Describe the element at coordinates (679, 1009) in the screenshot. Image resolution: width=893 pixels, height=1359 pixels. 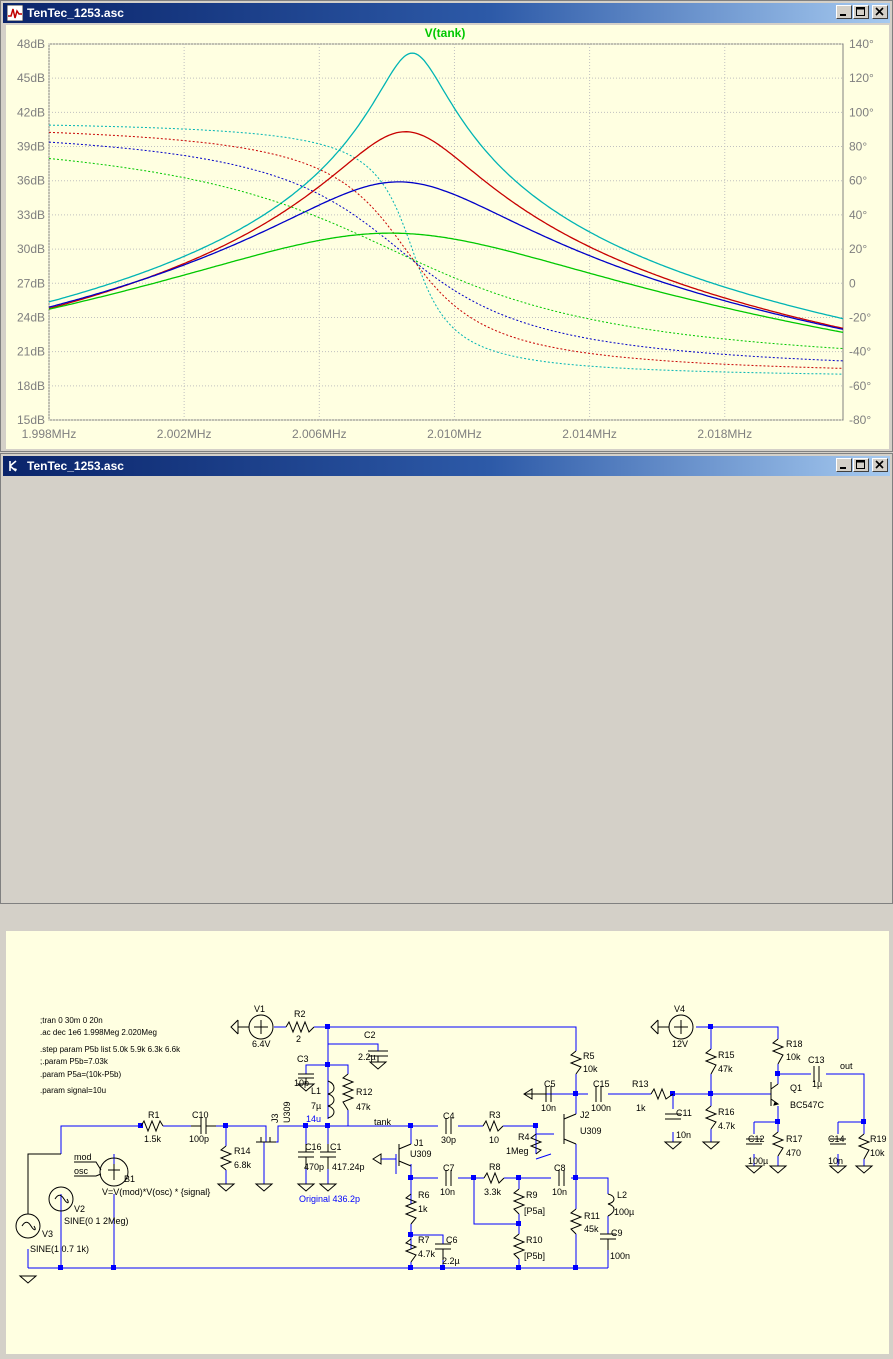
I see `label: V4` at that location.